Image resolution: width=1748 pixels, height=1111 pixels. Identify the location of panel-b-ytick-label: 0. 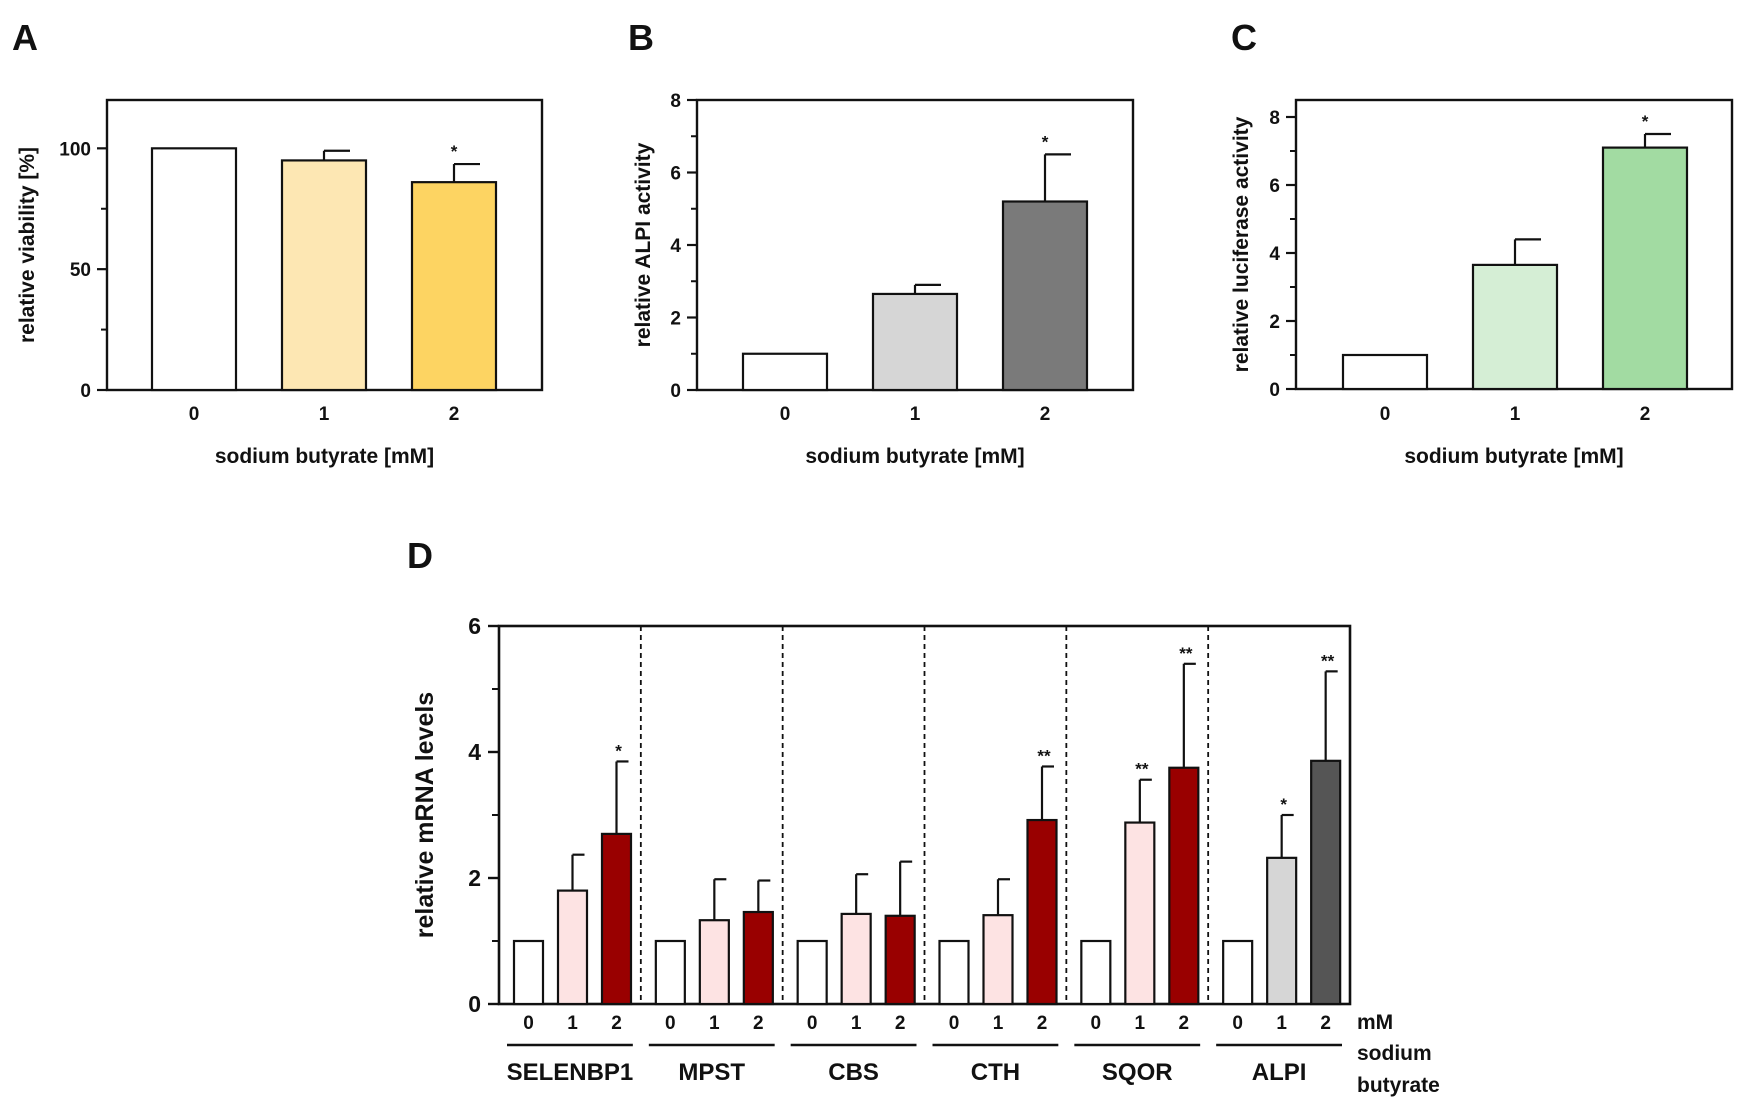
(675, 391).